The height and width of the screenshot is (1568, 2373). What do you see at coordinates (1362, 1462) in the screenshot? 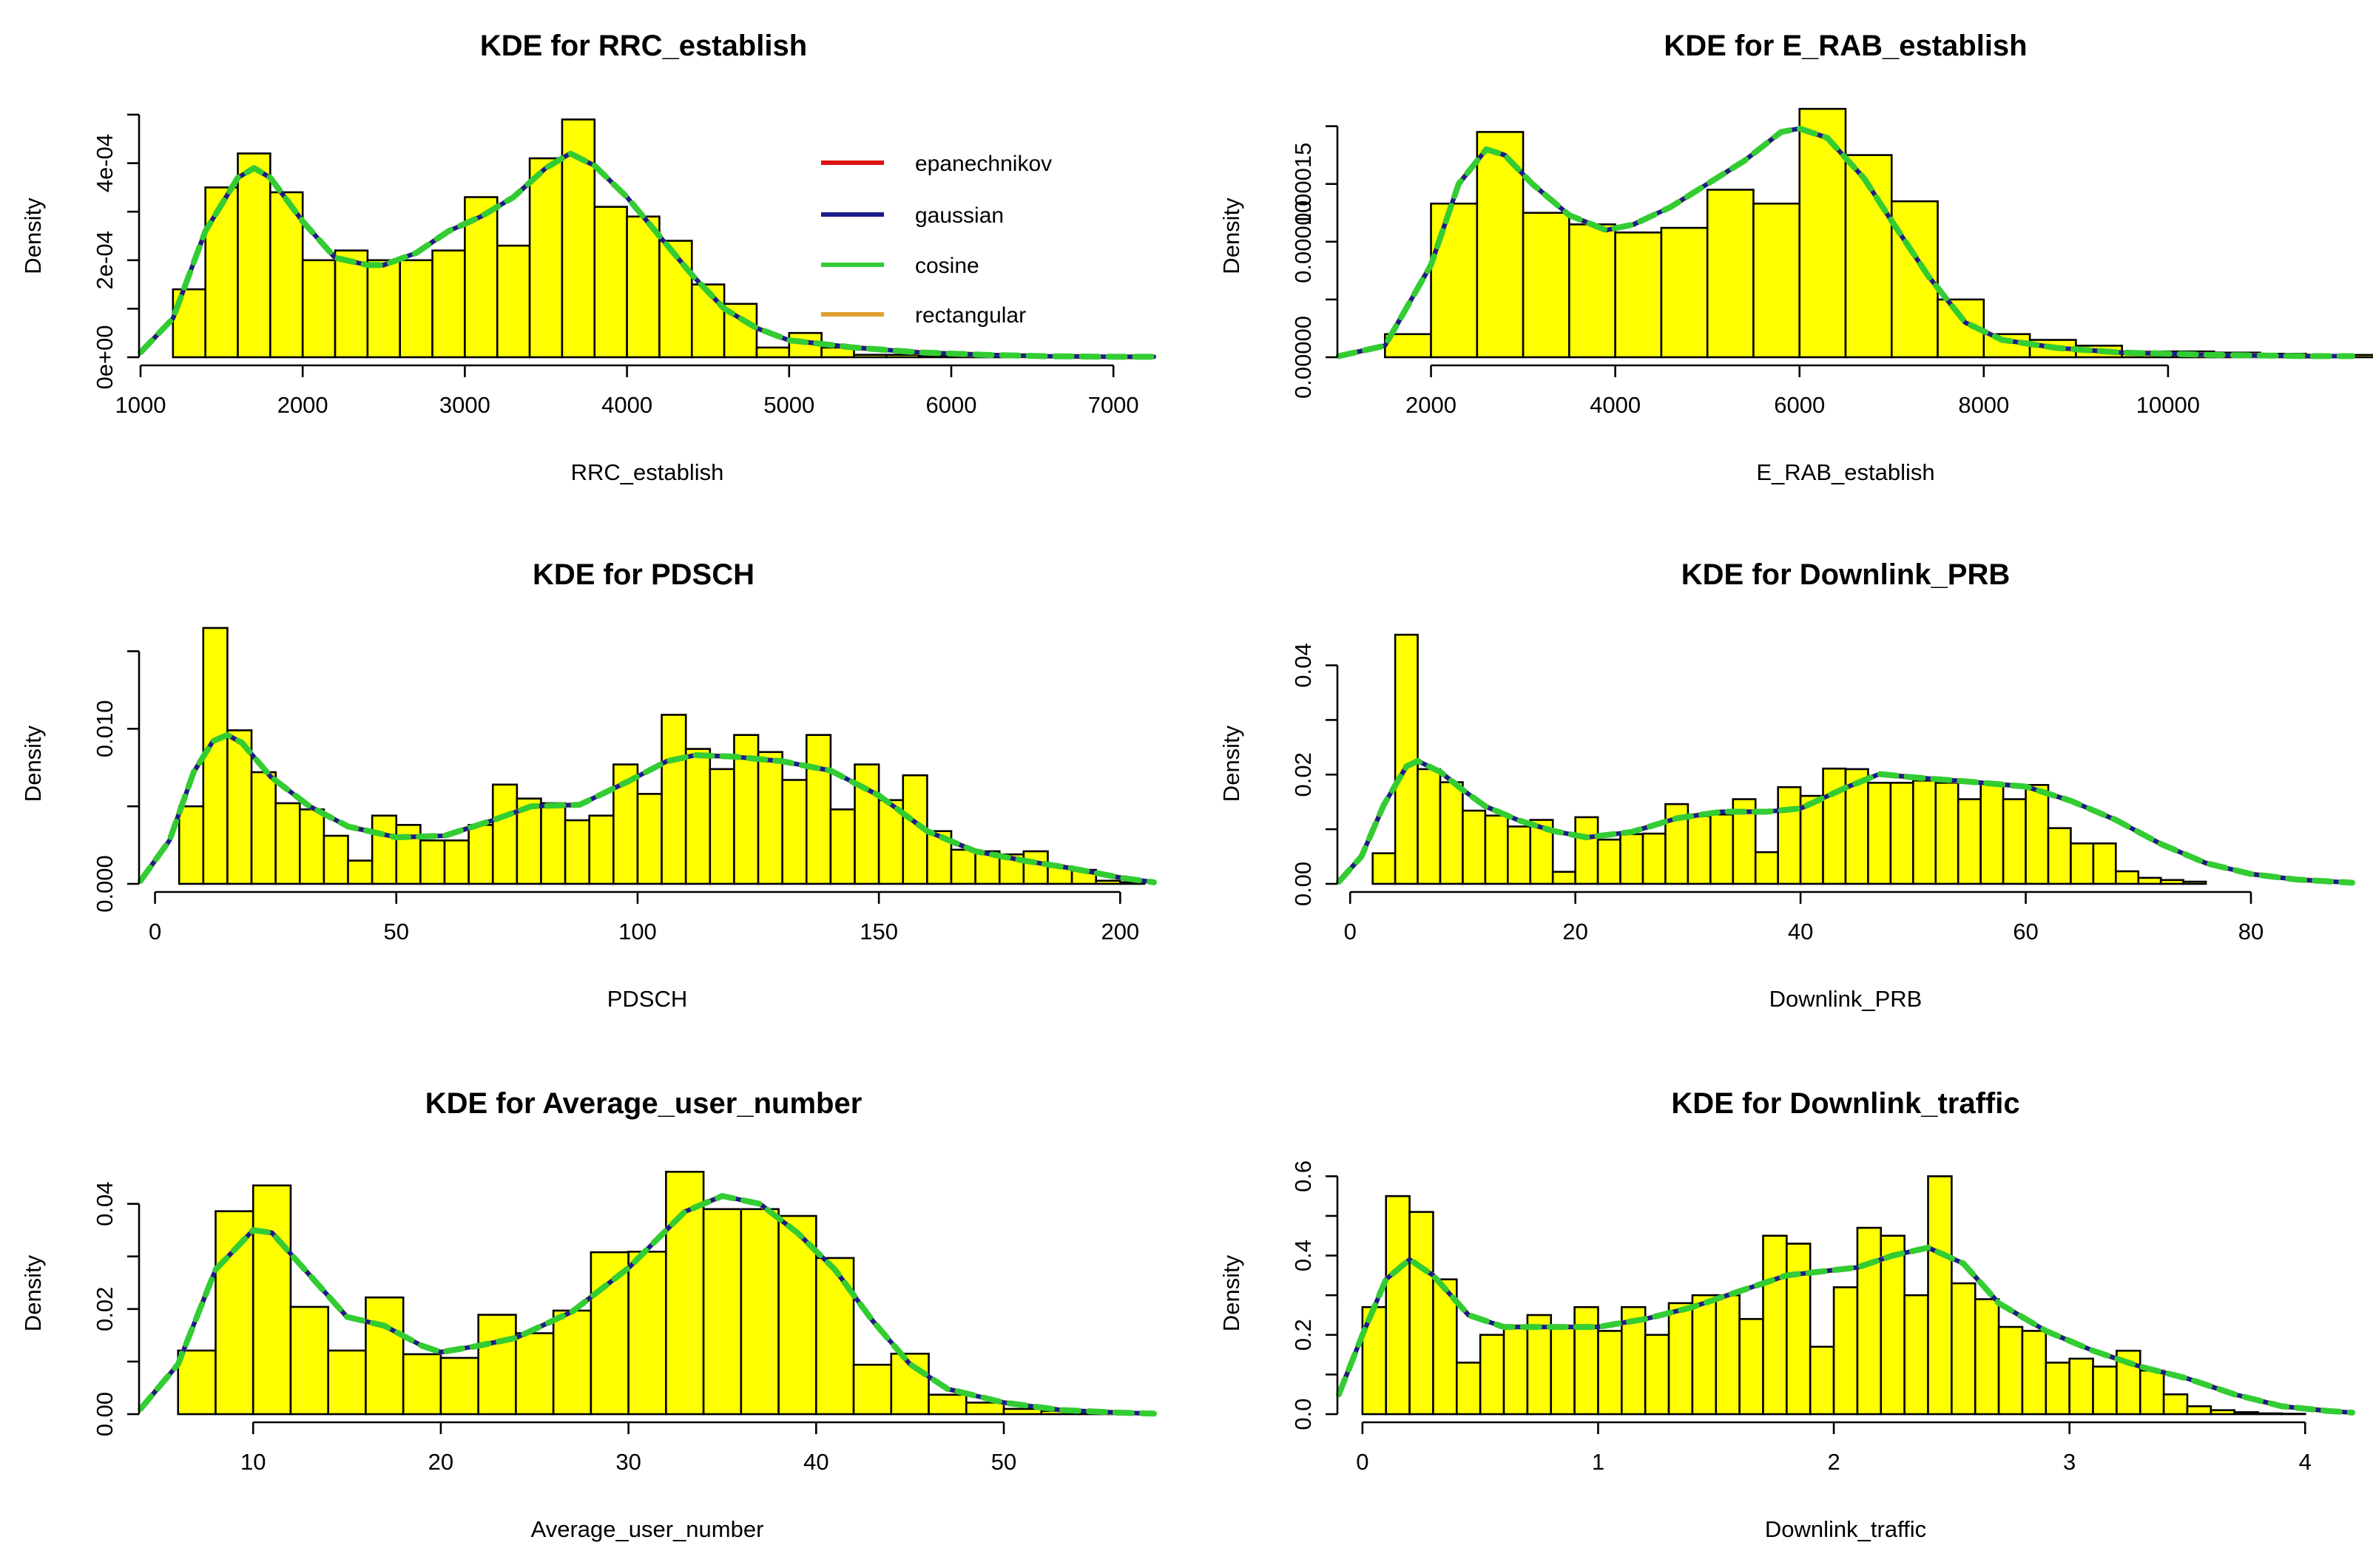
I see `x-tick-label: 0` at bounding box center [1362, 1462].